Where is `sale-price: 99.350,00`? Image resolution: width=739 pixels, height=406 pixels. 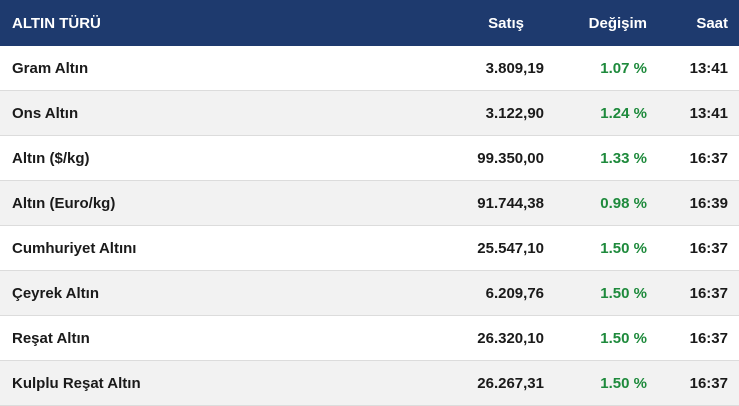
sale-price: 99.350,00 is located at coordinates (438, 158).